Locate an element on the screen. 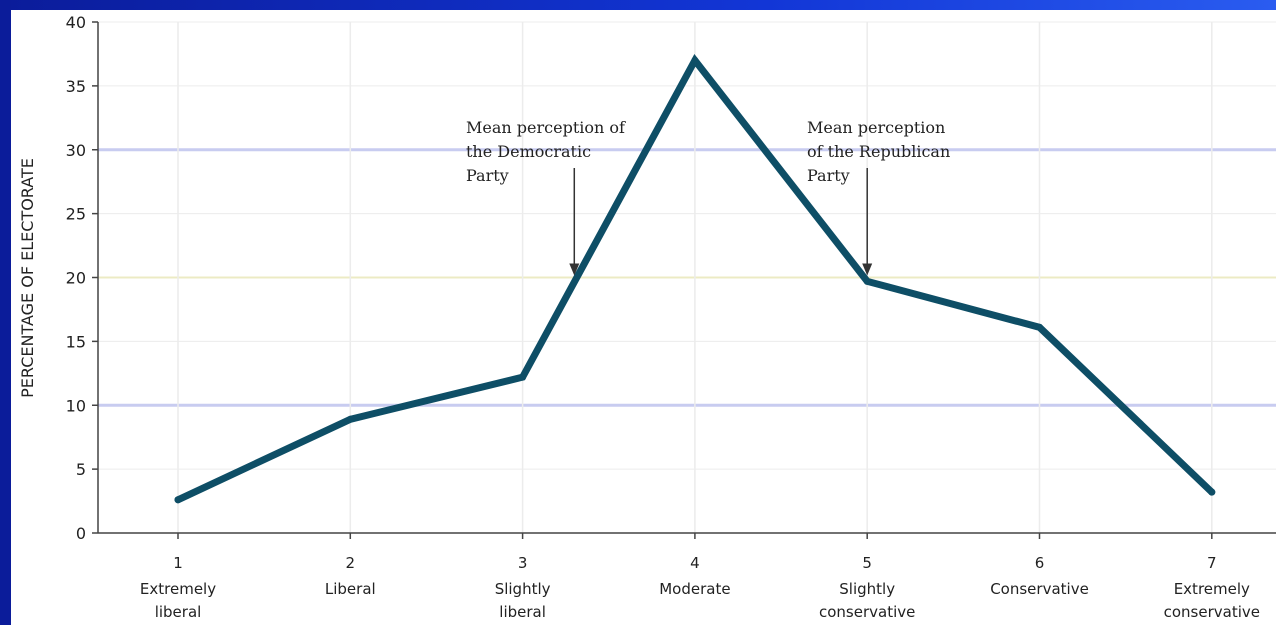 The height and width of the screenshot is (625, 1276). x-tick-number-5: 5 is located at coordinates (867, 563).